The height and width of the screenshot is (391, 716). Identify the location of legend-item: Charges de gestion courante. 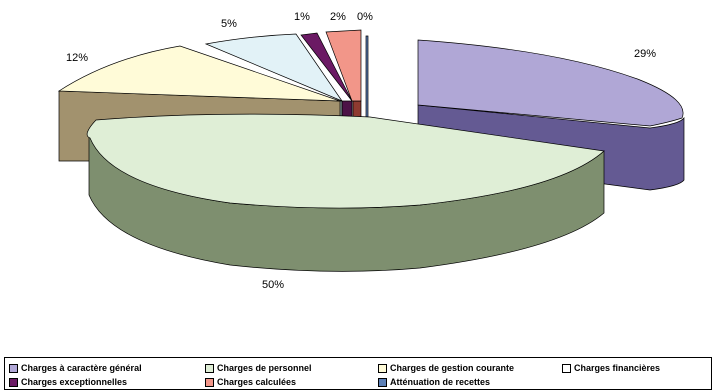
(446, 368).